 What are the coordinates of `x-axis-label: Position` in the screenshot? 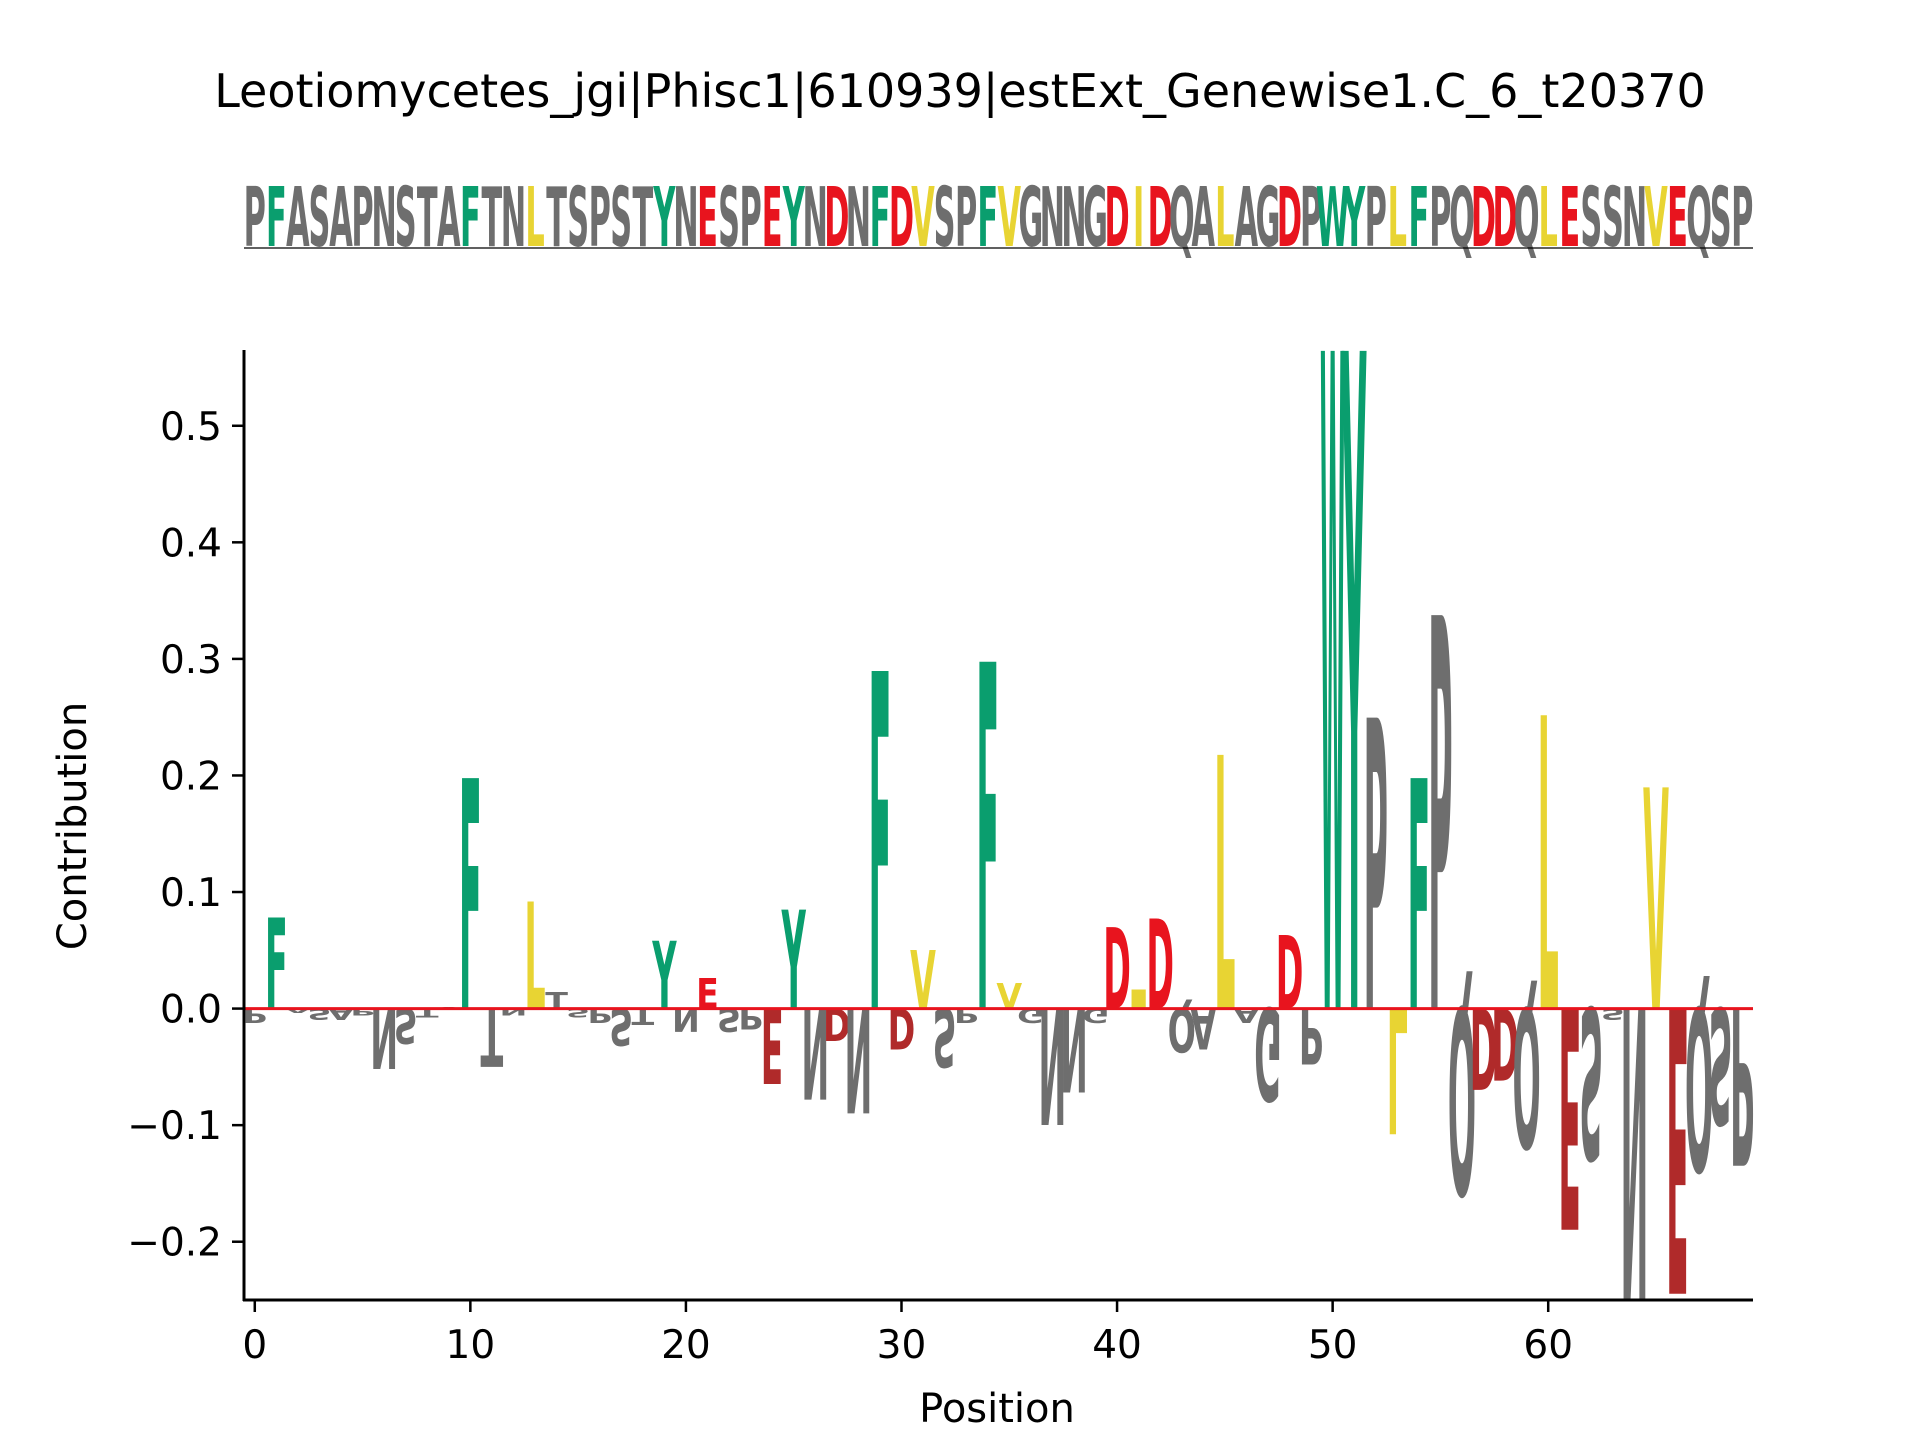 It's located at (997, 1409).